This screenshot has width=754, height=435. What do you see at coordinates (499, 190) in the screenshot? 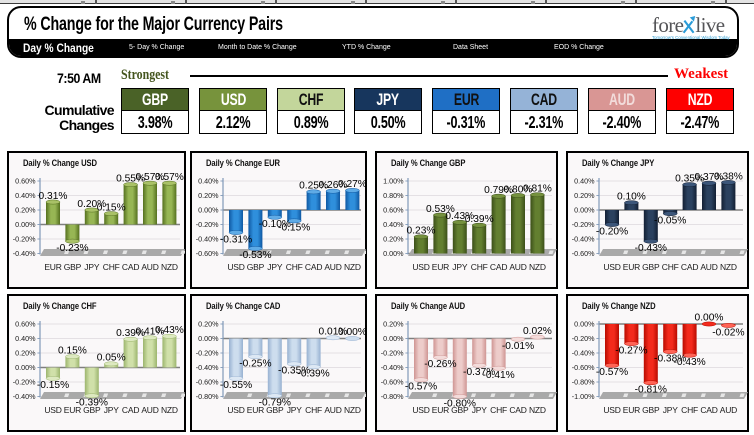
I see `svg-text: 0.79%` at bounding box center [499, 190].